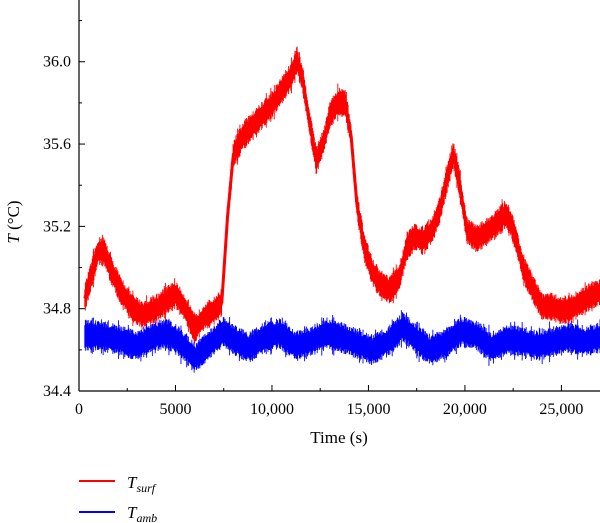 Image resolution: width=600 pixels, height=523 pixels. I want to click on y-axis: 34.4 34.8 35.2 35.6 36.0, so click(64, 210).